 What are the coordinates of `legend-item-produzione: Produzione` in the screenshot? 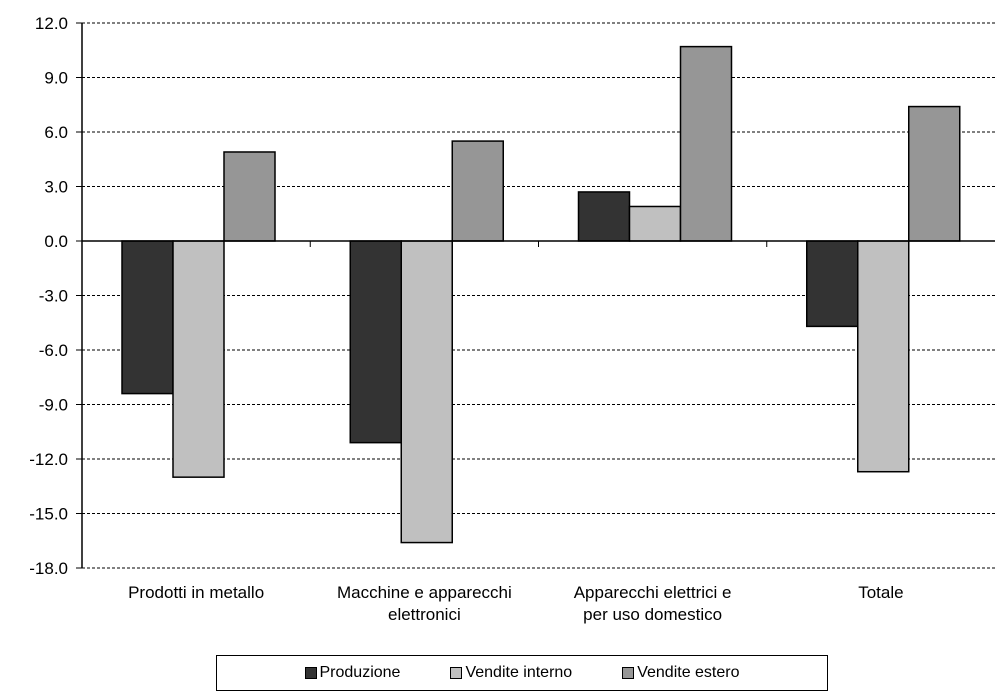 It's located at (352, 673).